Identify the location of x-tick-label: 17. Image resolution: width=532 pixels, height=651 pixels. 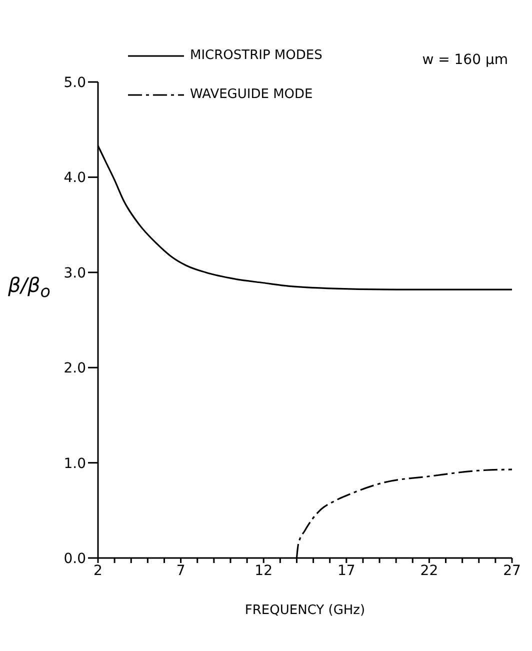
(346, 570).